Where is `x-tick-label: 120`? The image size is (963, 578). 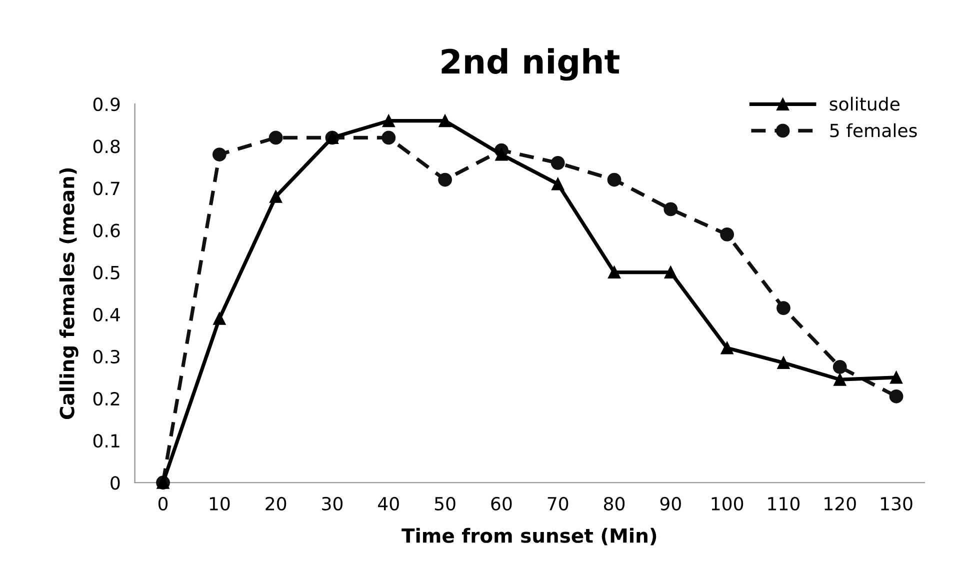 x-tick-label: 120 is located at coordinates (840, 503).